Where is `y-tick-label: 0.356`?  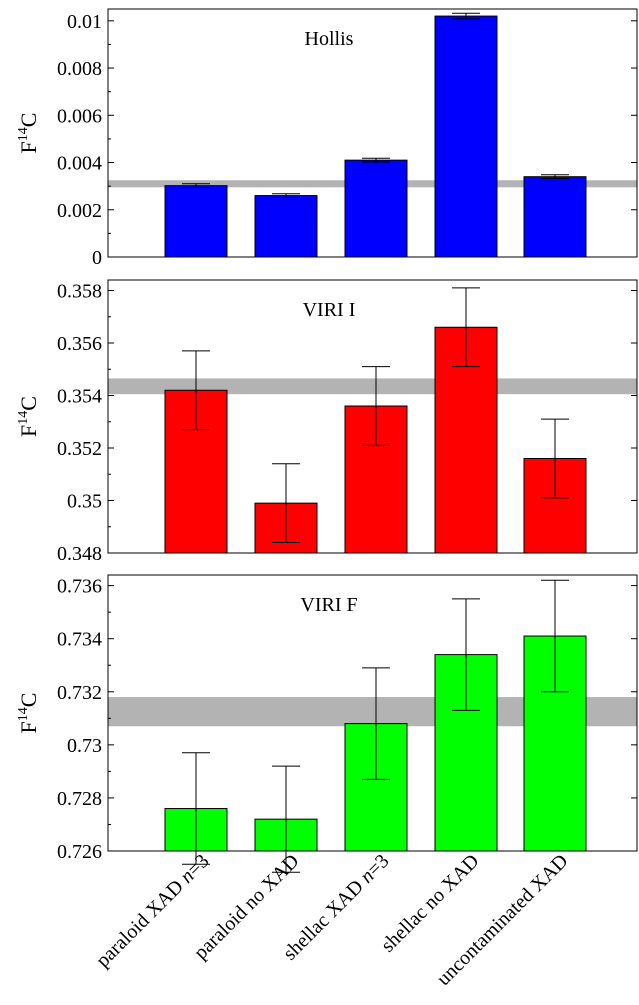
y-tick-label: 0.356 is located at coordinates (79, 344).